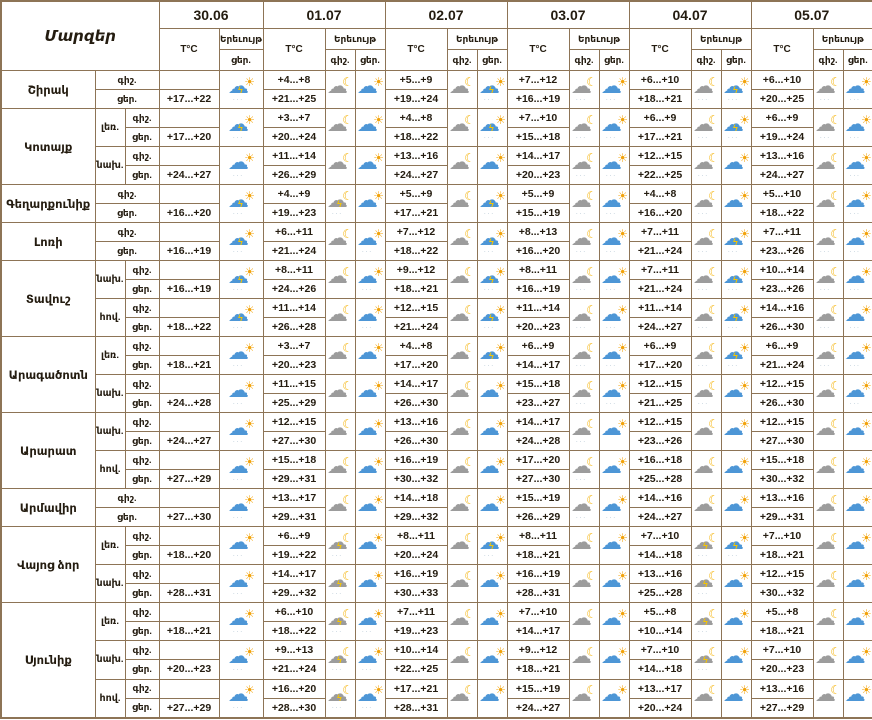  I want to click on temp-day-cell: +21...+25, so click(660, 403).